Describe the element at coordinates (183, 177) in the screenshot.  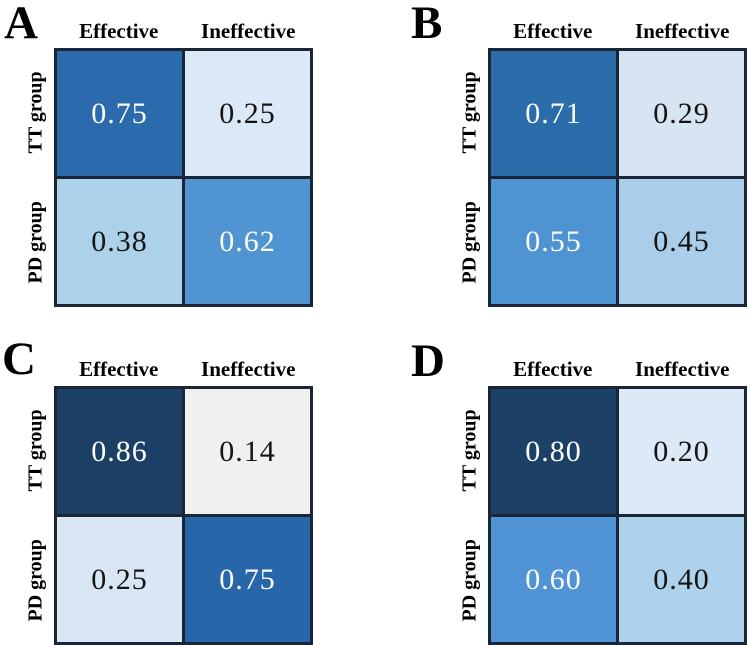
I see `panel-a-heatmap-grid: 0.75 0.25 0.38 0.62` at that location.